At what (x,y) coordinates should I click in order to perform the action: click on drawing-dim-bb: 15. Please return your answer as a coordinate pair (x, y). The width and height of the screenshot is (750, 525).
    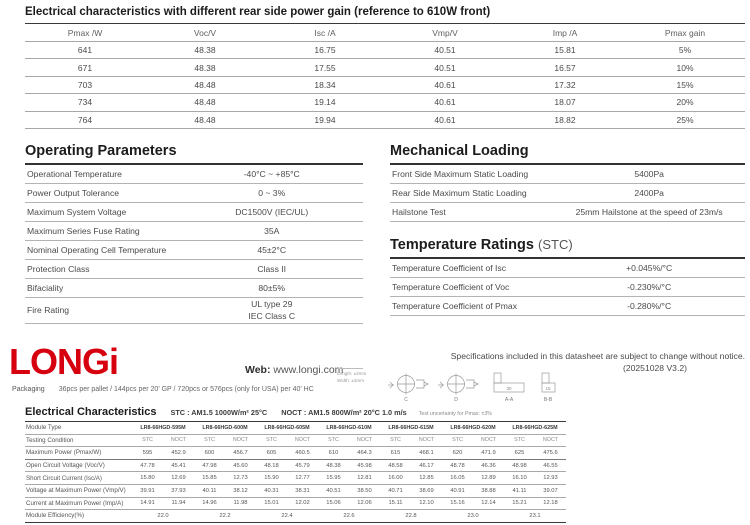
    Looking at the image, I should click on (548, 388).